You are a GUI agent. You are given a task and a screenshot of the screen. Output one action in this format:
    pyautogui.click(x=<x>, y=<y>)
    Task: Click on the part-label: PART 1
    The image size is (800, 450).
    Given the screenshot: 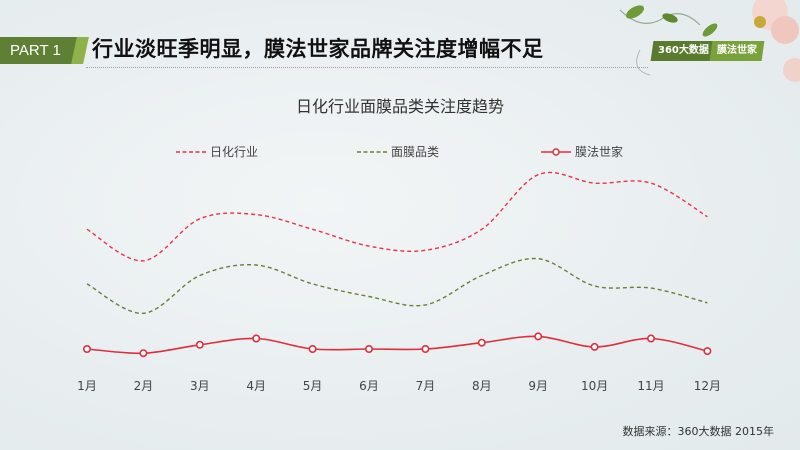 What is the action you would take?
    pyautogui.click(x=39, y=50)
    